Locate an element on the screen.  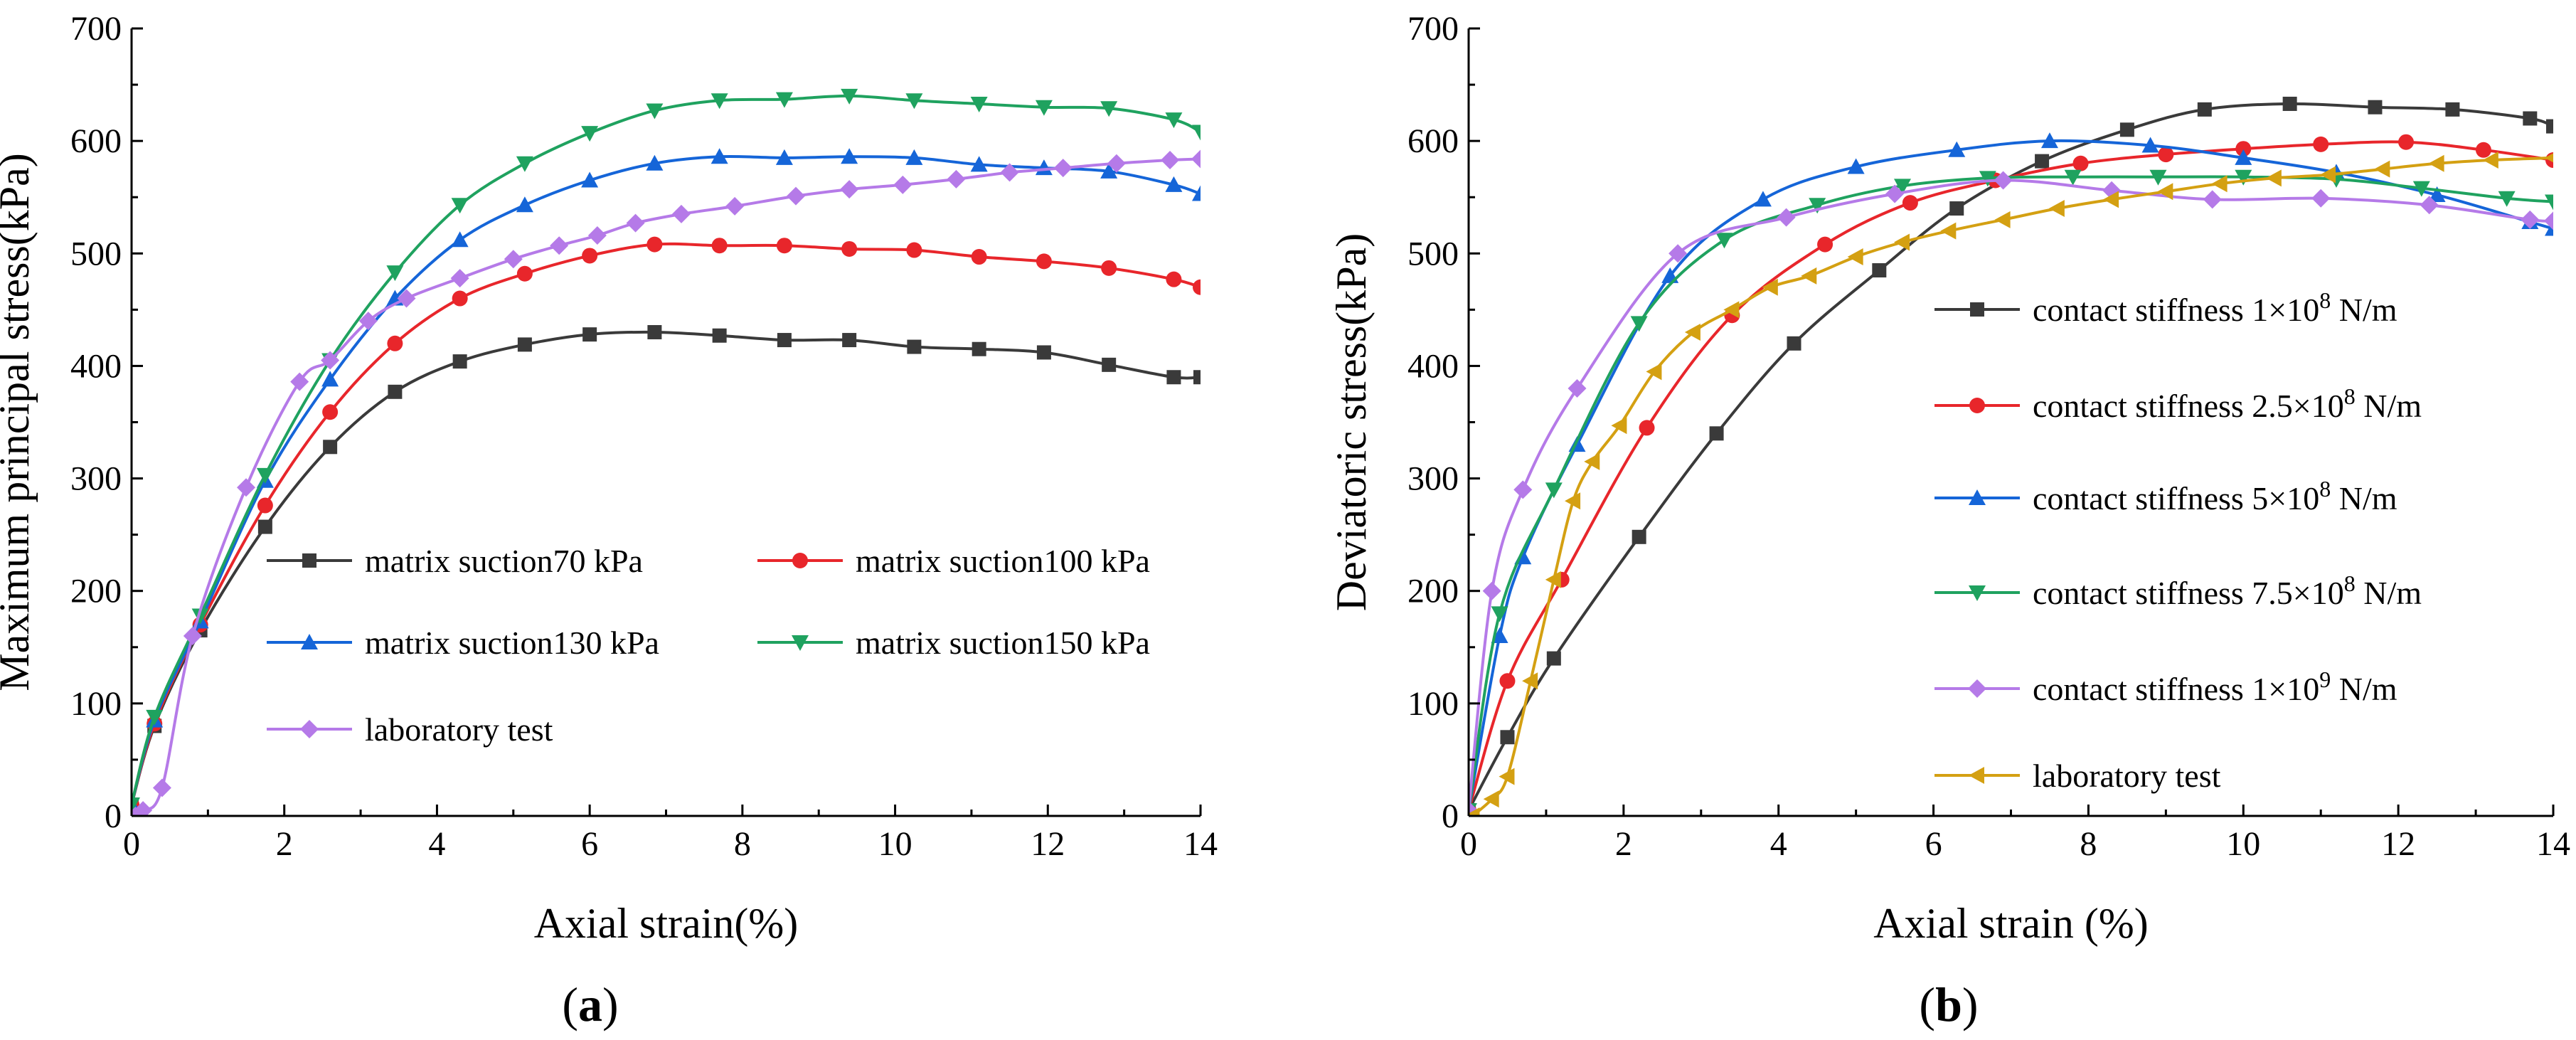
panel-a-y-tick-label: 300 is located at coordinates (96, 479).